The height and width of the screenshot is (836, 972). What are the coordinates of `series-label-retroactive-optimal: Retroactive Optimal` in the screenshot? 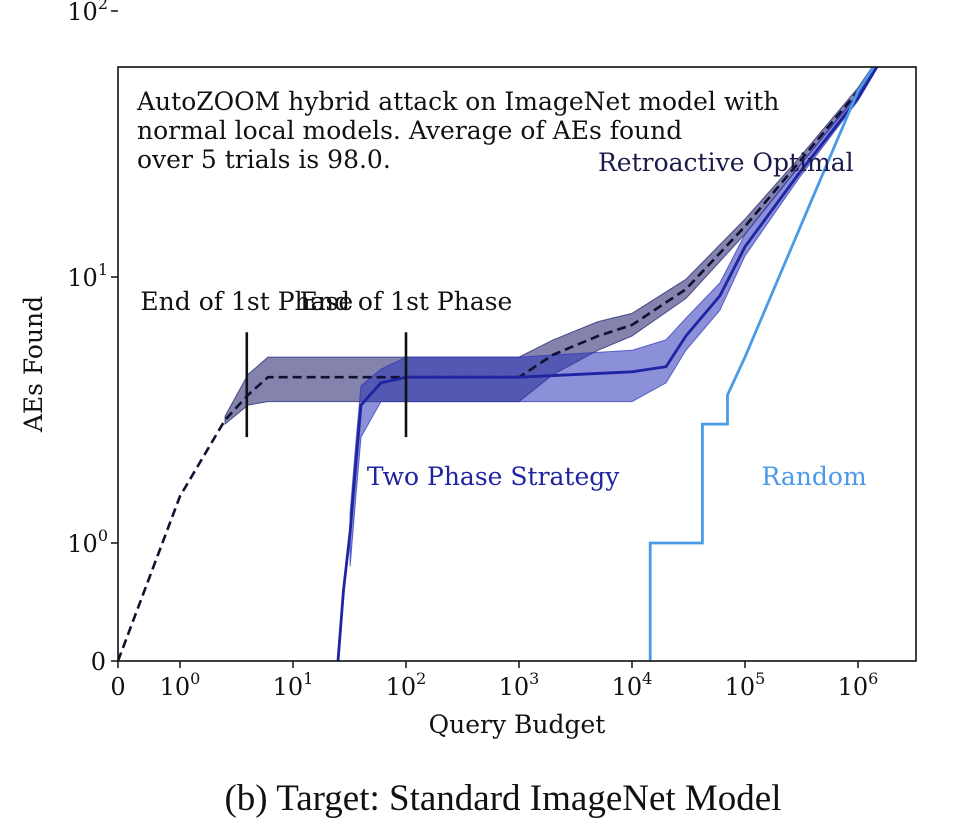 It's located at (726, 162).